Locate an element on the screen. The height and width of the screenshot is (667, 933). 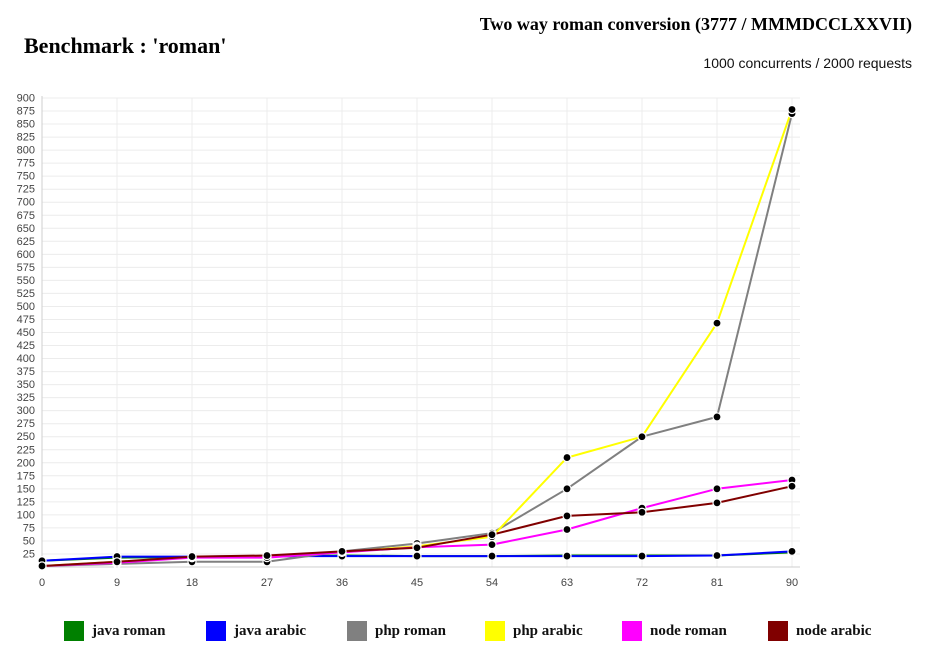
x-axis-tick-labels: 0 9 18 27 36 45 54 63 72 81 90 is located at coordinates (418, 583).